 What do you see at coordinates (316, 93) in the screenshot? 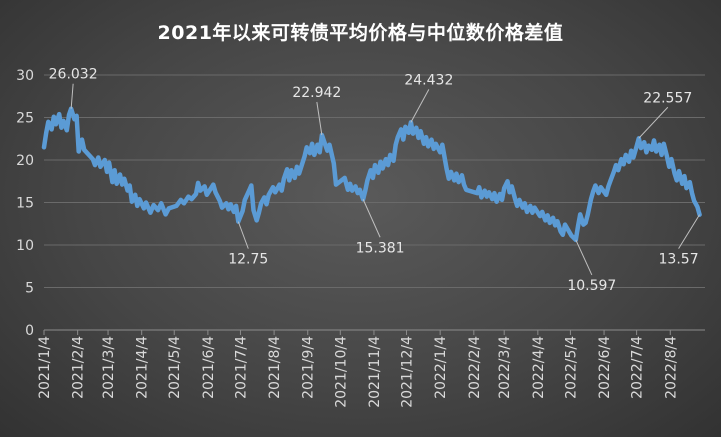
I see `data-label: 22.942` at bounding box center [316, 93].